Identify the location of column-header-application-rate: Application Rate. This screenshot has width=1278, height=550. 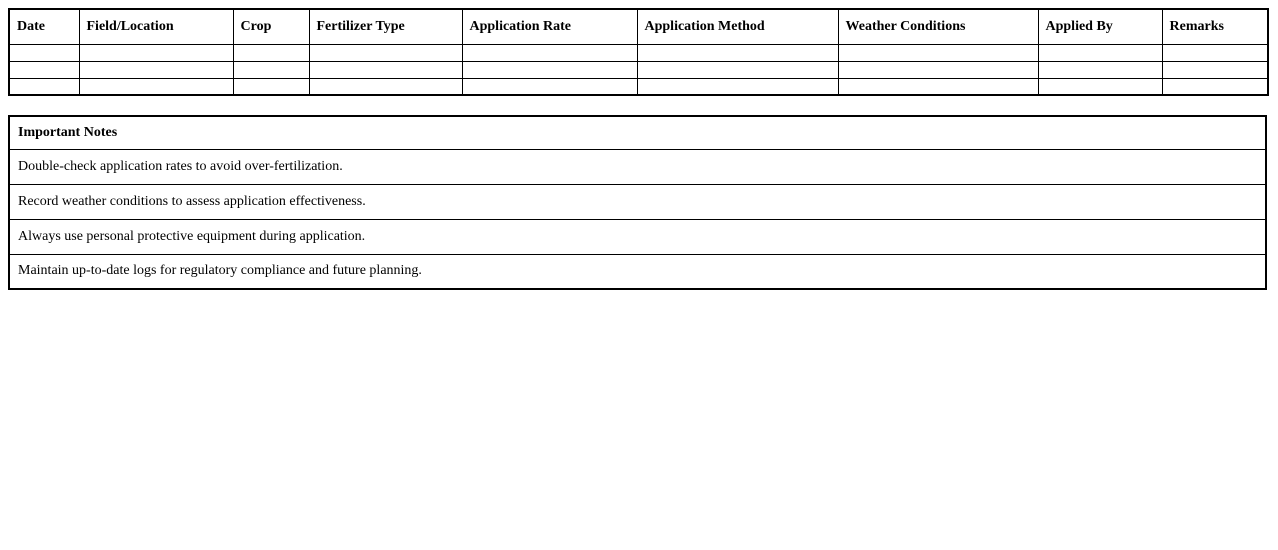
(549, 26).